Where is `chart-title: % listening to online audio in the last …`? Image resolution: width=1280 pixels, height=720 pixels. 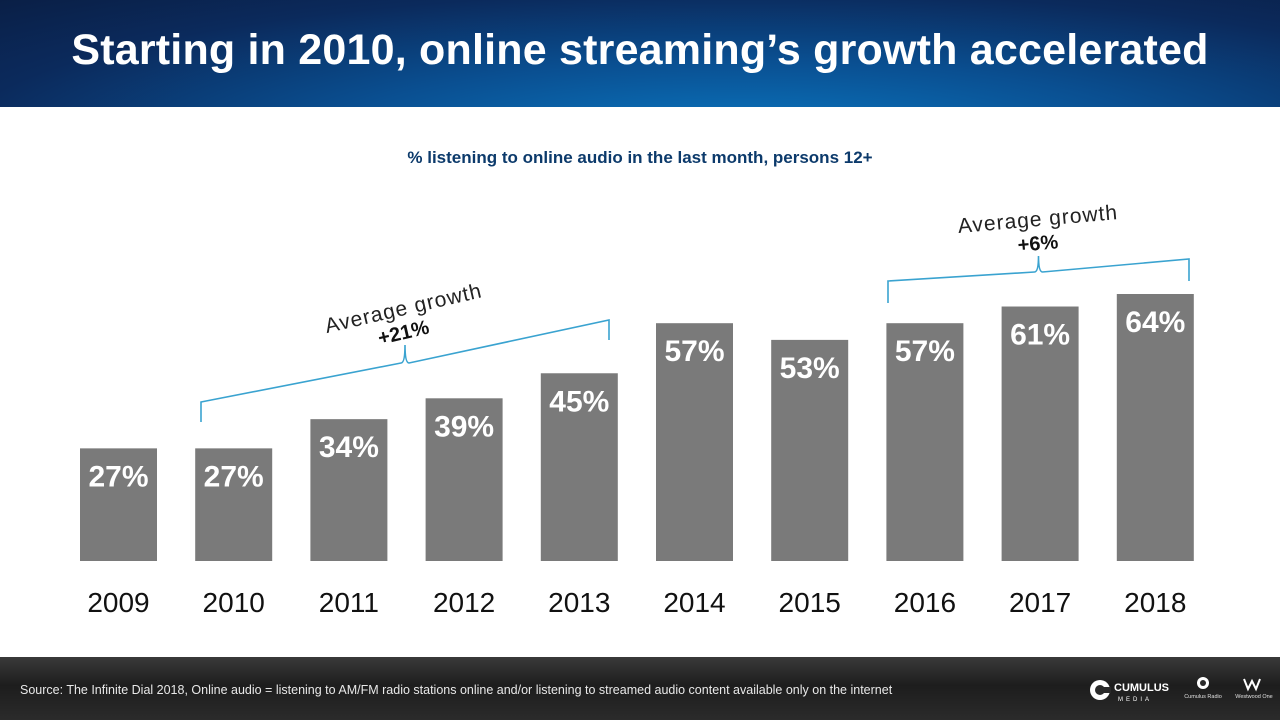
chart-title: % listening to online audio in the last … is located at coordinates (640, 157).